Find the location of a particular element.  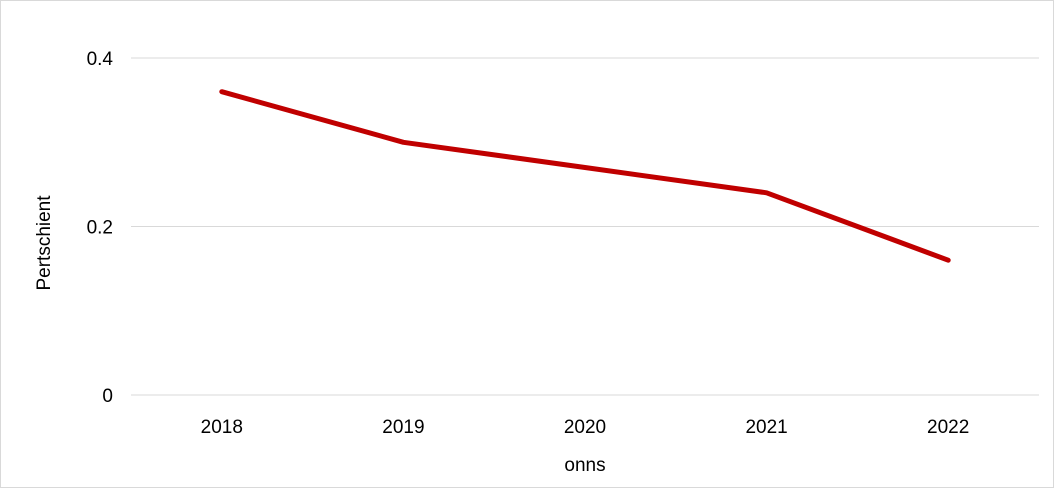

y-axis-title: Pertschient is located at coordinates (44, 243).